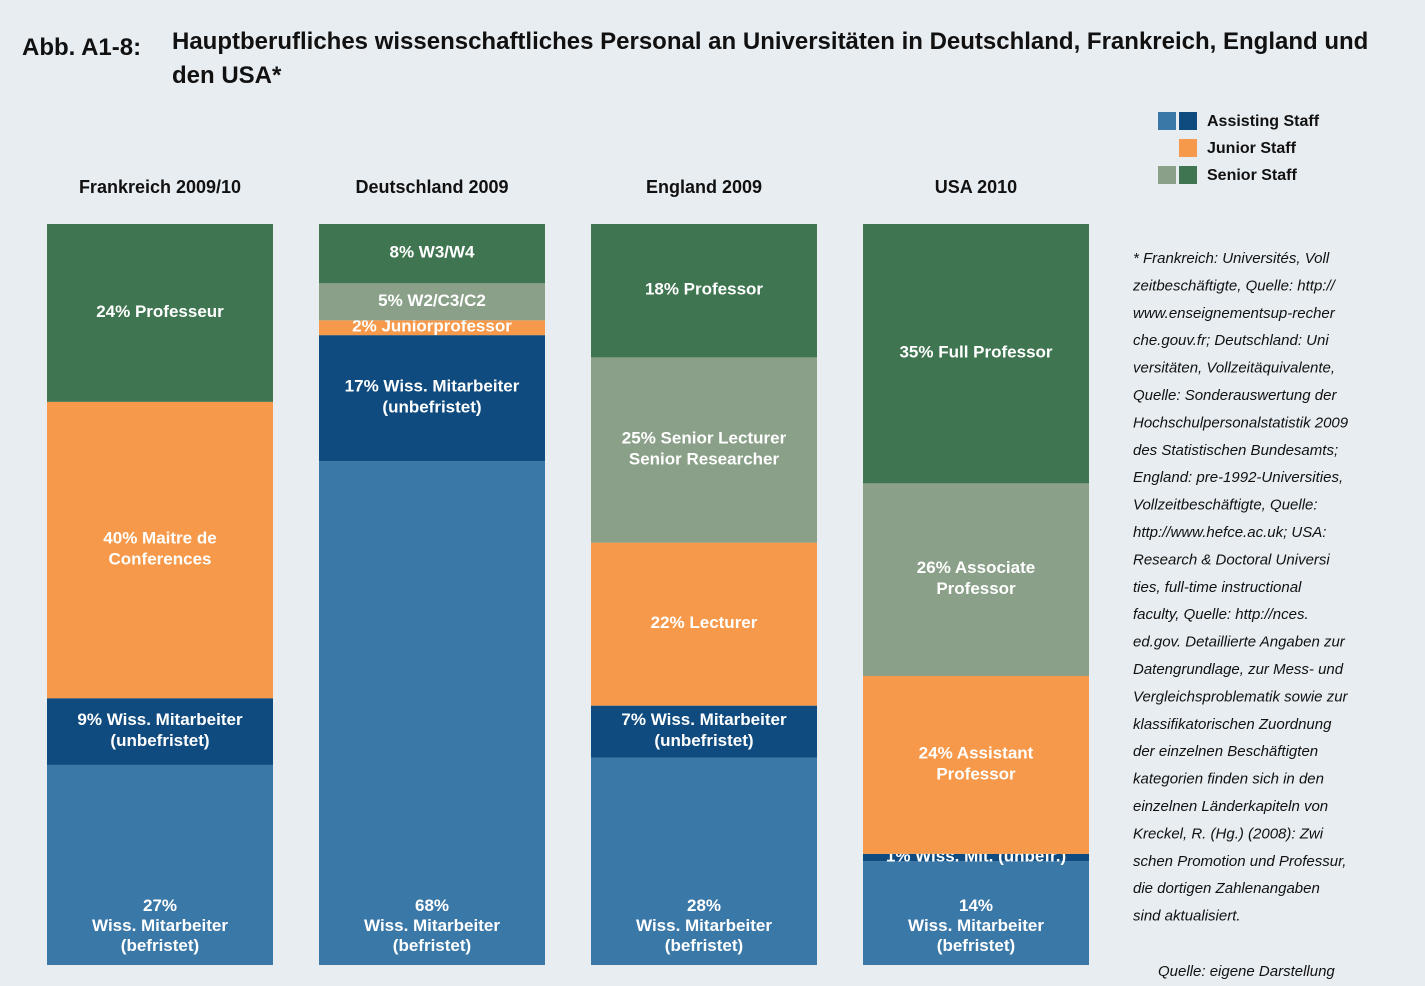 The height and width of the screenshot is (986, 1425). Describe the element at coordinates (1230, 806) in the screenshot. I see `note-line: einzelnen Länderkapiteln von` at that location.